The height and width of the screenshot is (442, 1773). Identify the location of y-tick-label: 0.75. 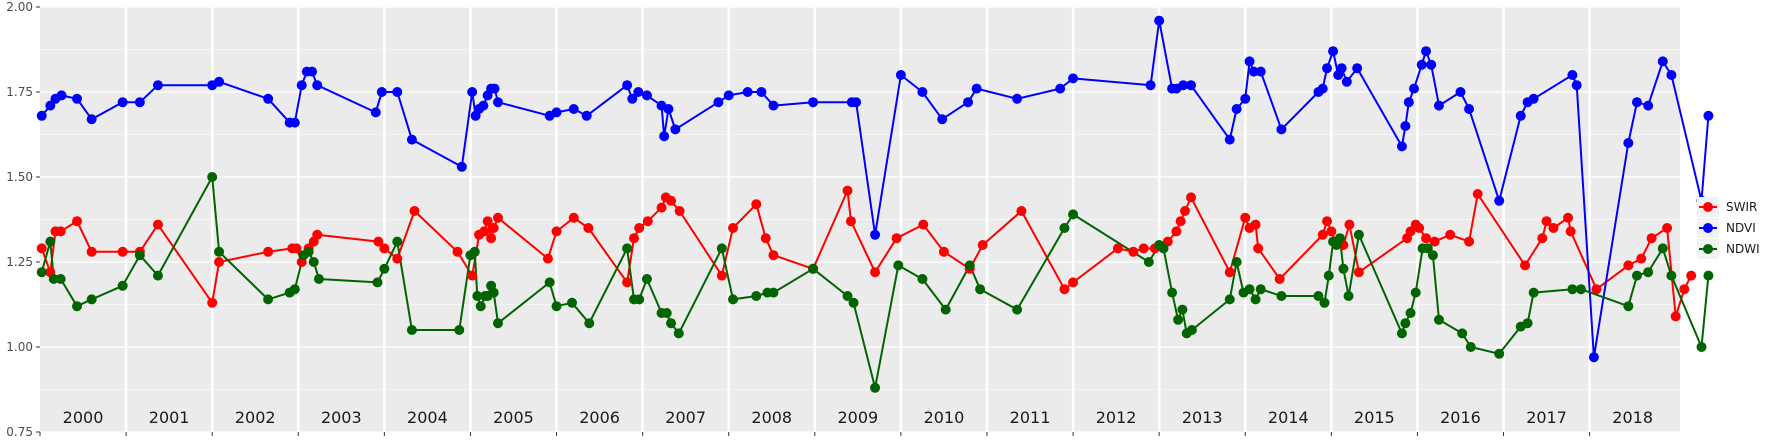
(19, 432).